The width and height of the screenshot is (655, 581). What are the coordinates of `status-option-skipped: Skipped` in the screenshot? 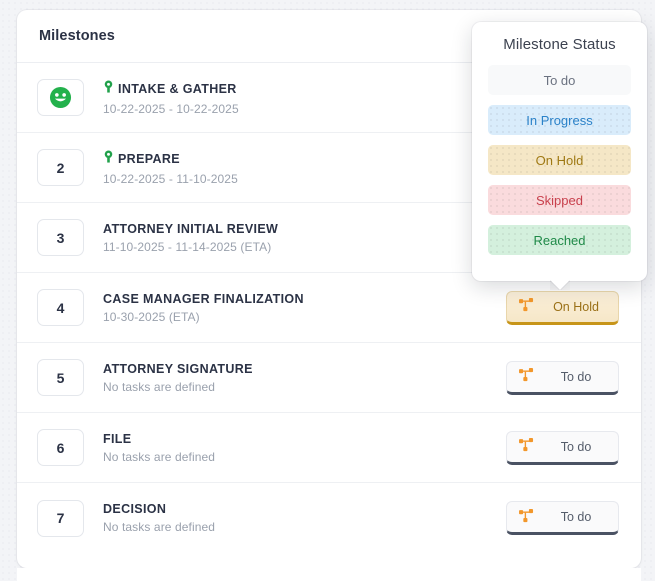 It's located at (559, 200).